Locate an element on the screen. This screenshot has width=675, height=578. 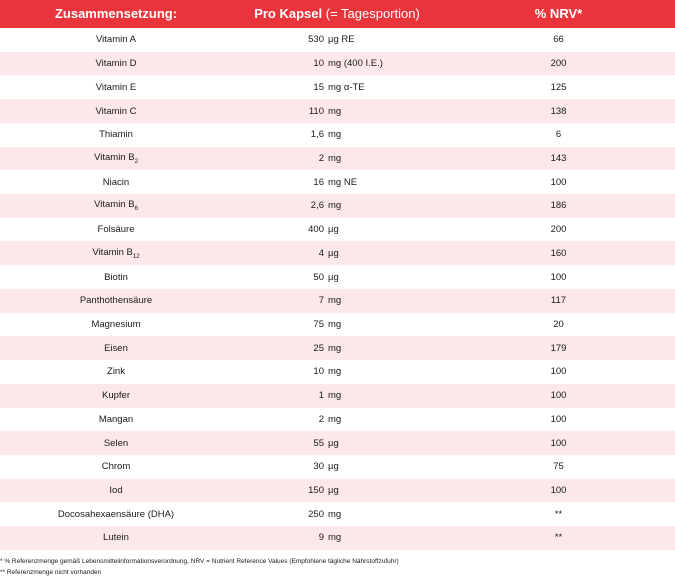
amount-cell: 10 mg is located at coordinates (337, 371).